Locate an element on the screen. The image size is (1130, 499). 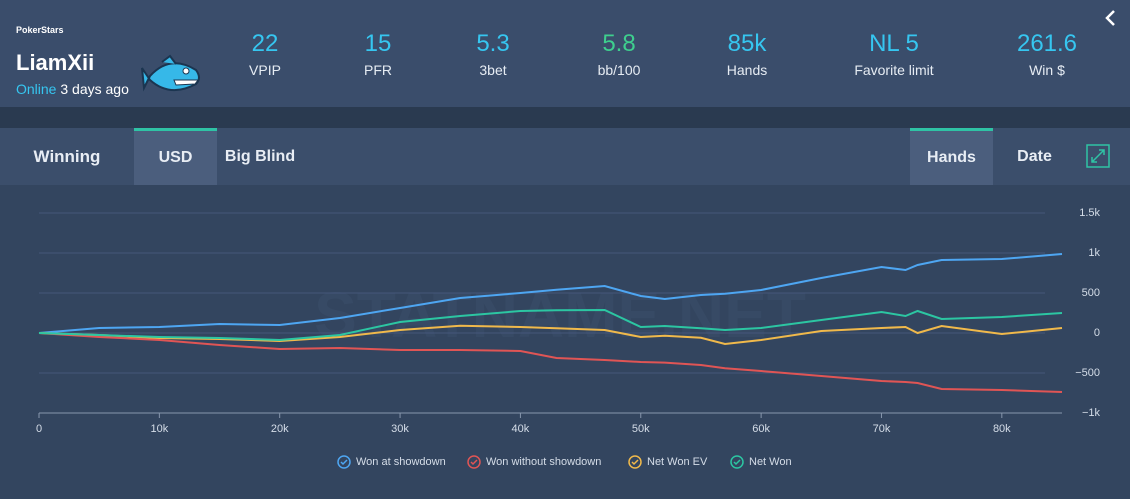
stat-label: 3bet is located at coordinates (493, 70).